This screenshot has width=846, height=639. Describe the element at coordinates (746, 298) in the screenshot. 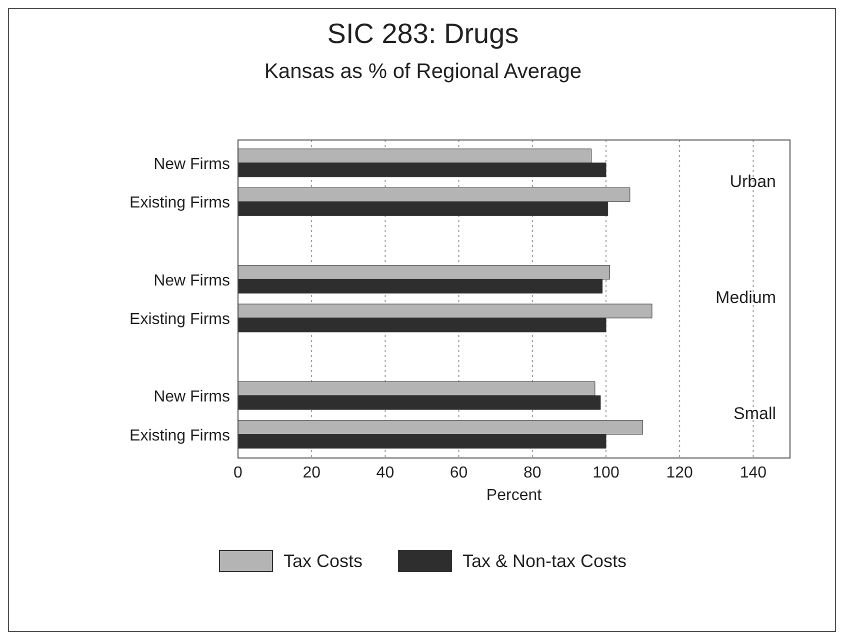

I see `annotation: Medium` at that location.